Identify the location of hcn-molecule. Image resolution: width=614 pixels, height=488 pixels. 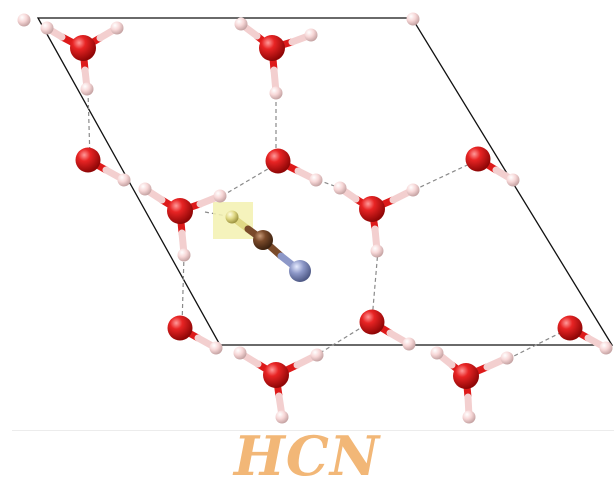
(268, 246).